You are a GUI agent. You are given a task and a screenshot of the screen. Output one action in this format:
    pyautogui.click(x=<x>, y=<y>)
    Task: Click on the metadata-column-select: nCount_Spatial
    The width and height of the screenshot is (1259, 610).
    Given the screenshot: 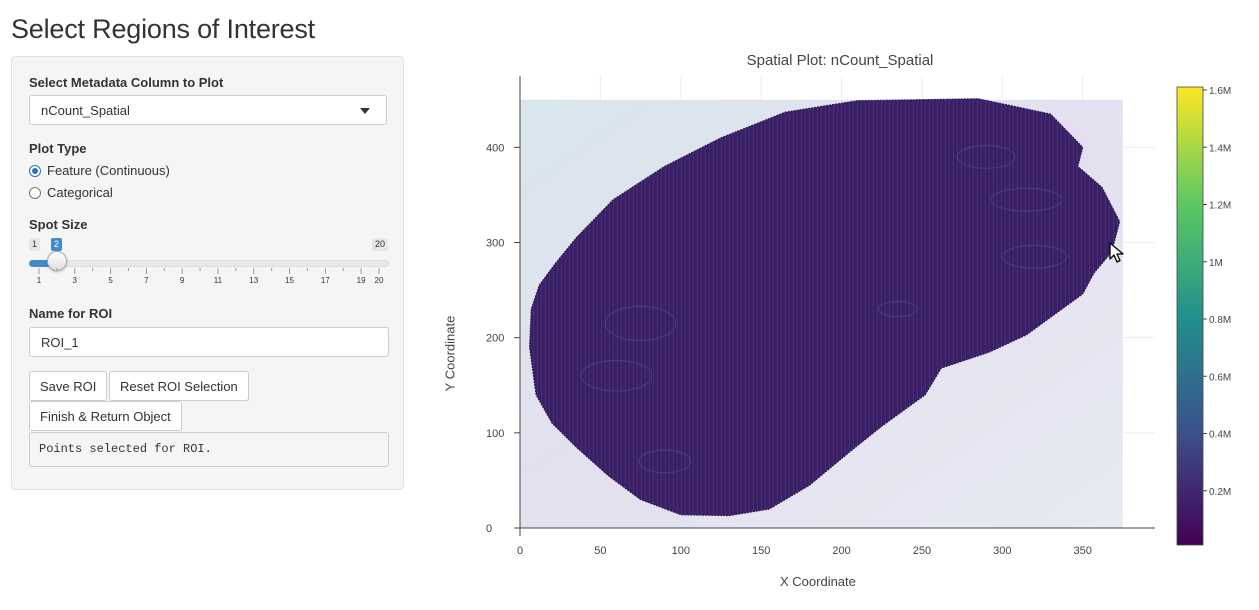 What is the action you would take?
    pyautogui.click(x=208, y=110)
    